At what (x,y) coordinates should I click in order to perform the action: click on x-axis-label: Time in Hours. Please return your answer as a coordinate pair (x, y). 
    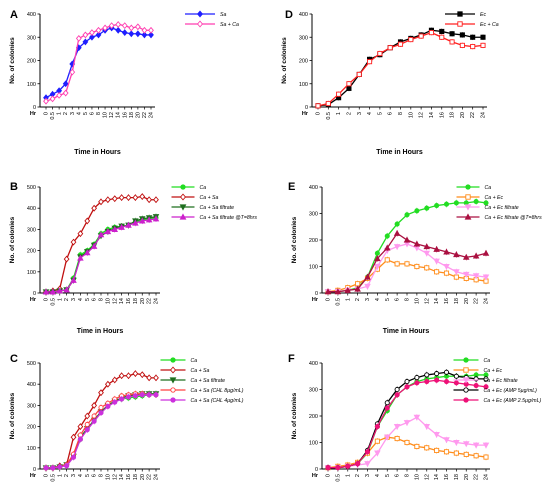
    Looking at the image, I should click on (97, 152).